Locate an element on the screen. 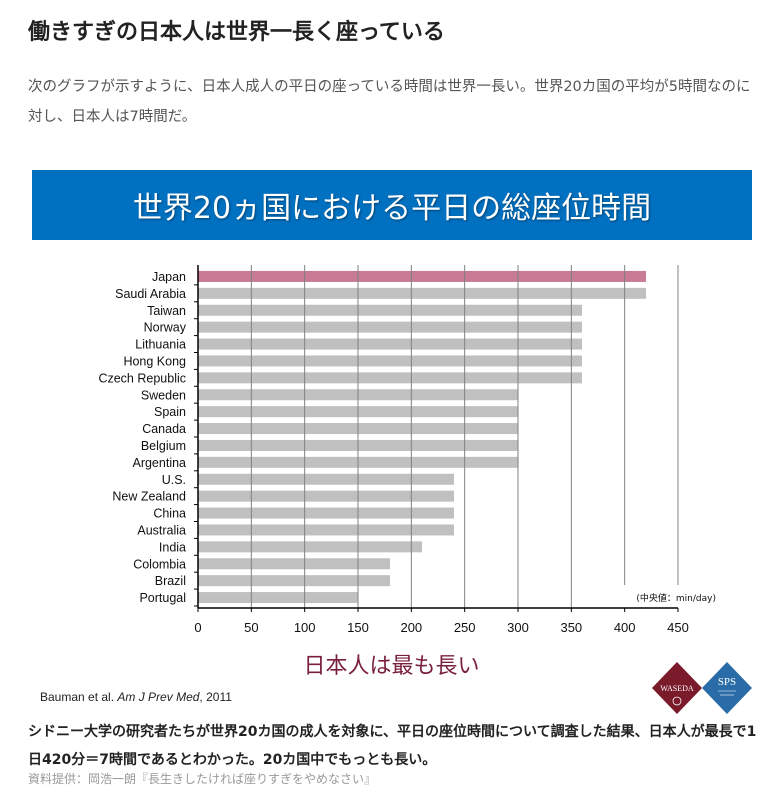 The height and width of the screenshot is (800, 783). bar-u-s- is located at coordinates (326, 479).